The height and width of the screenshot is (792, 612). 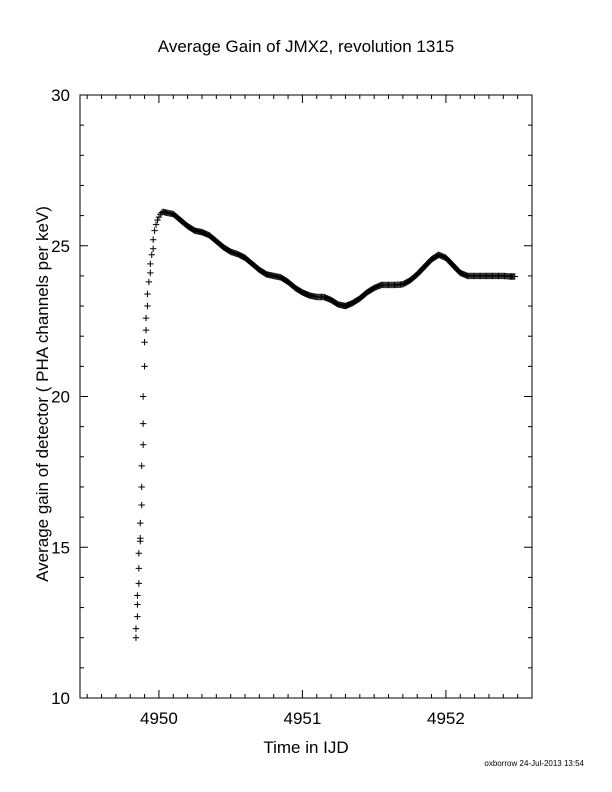 What do you see at coordinates (60, 95) in the screenshot?
I see `y-tick-label: 30` at bounding box center [60, 95].